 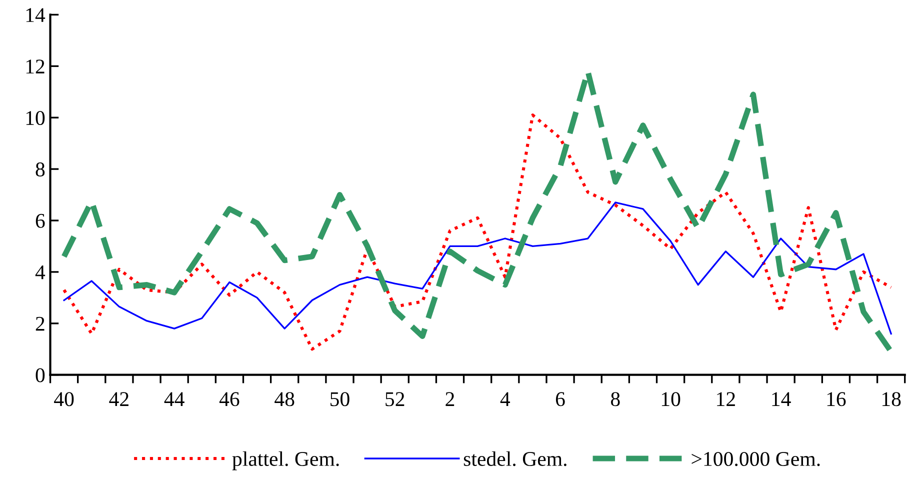 I want to click on x-tick-label: 48, so click(x=284, y=399).